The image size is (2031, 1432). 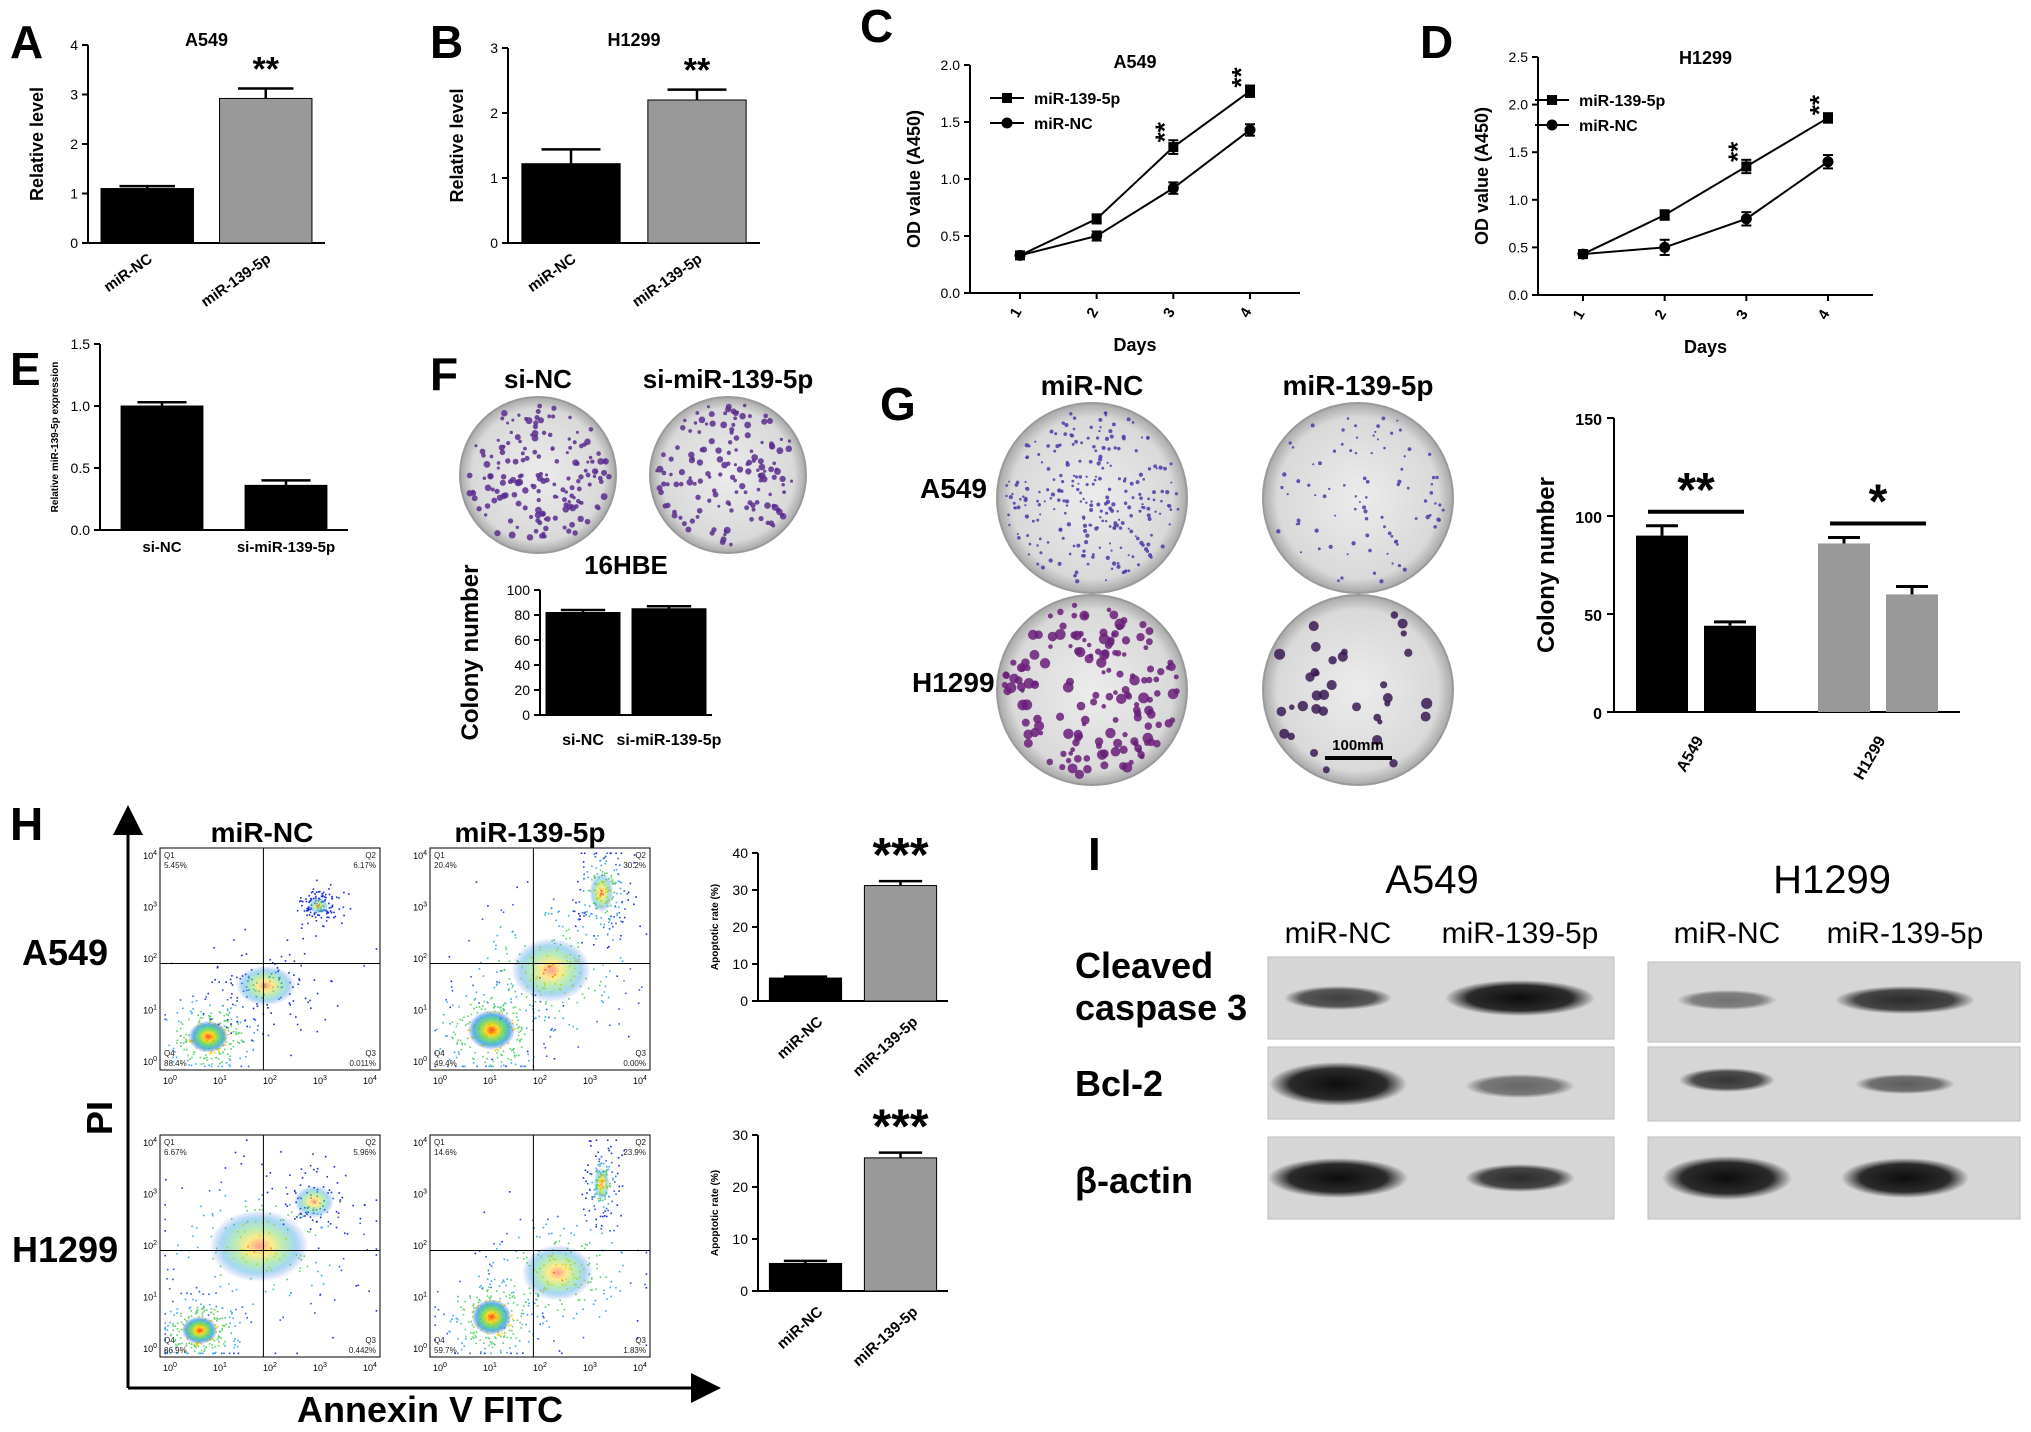 I want to click on i-cell-line-a549: A549, so click(x=1431, y=880).